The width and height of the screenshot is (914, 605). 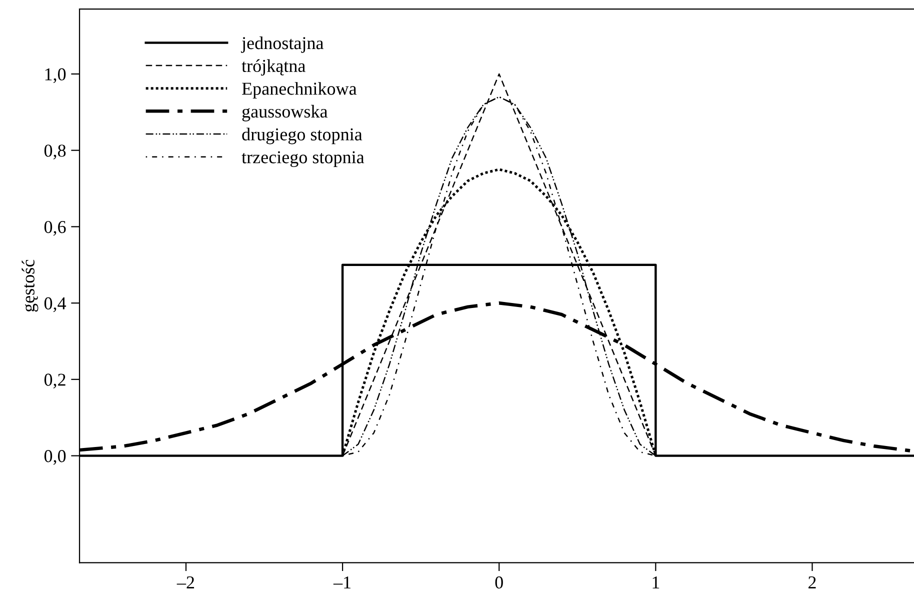 What do you see at coordinates (656, 582) in the screenshot?
I see `x-tick-label: 1` at bounding box center [656, 582].